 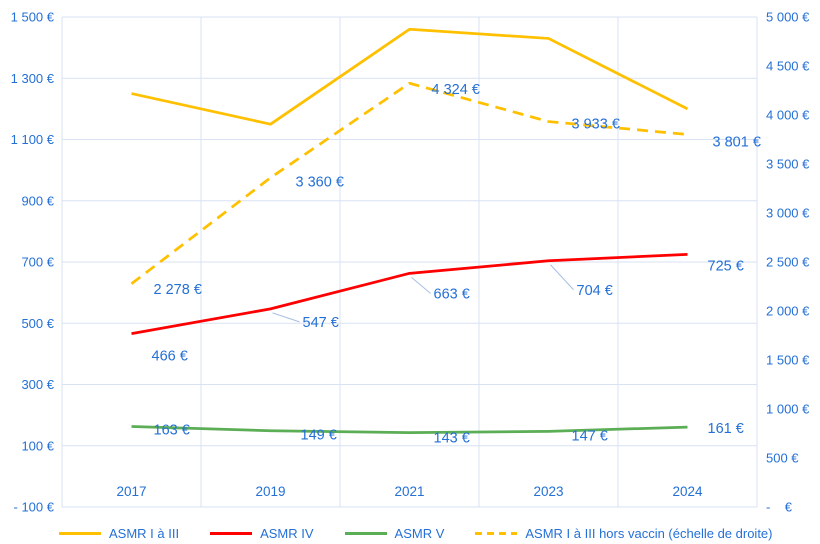 What do you see at coordinates (178, 290) in the screenshot?
I see `data-label: 2 278 €` at bounding box center [178, 290].